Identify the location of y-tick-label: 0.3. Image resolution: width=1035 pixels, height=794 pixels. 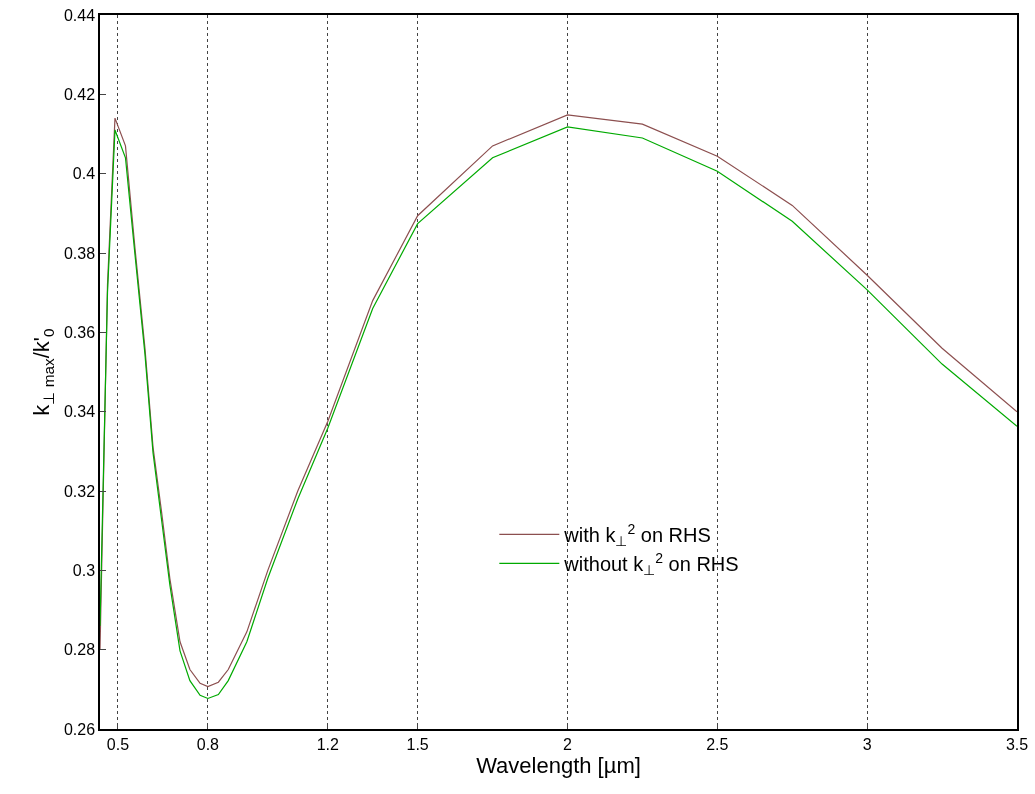
(84, 570).